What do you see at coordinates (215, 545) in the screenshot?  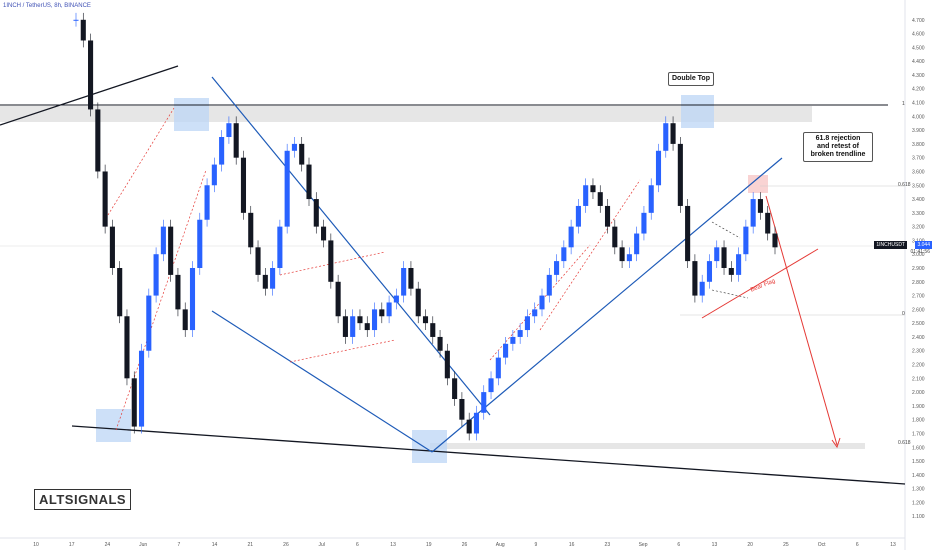 I see `time-tick-label: 14` at bounding box center [215, 545].